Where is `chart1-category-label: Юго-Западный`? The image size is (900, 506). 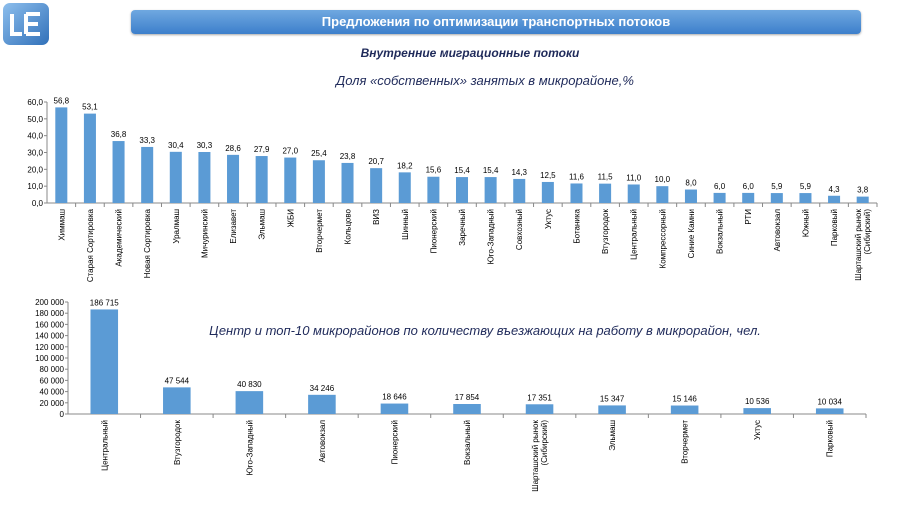 chart1-category-label: Юго-Западный is located at coordinates (491, 236).